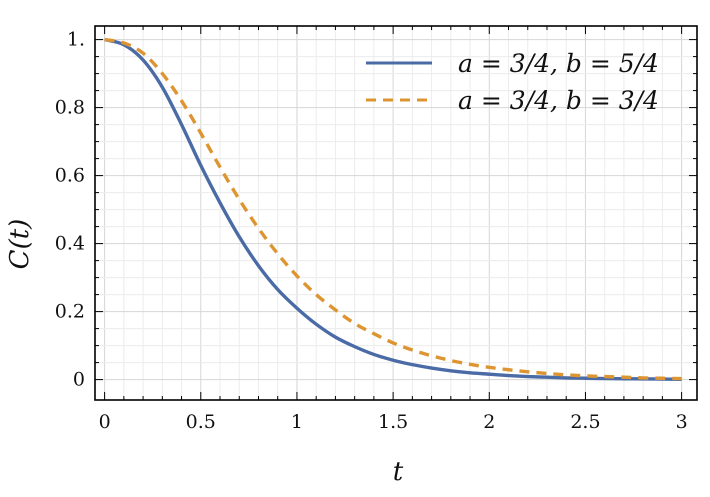  Describe the element at coordinates (201, 422) in the screenshot. I see `x-tick-label: 0.5` at that location.